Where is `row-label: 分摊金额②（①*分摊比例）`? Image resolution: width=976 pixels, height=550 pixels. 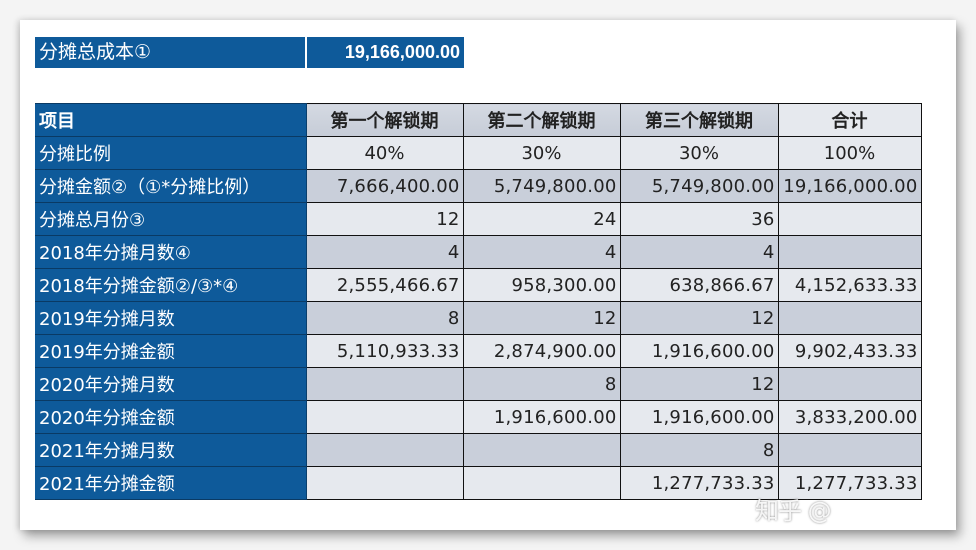 row-label: 分摊金额②（①*分摊比例） is located at coordinates (171, 186).